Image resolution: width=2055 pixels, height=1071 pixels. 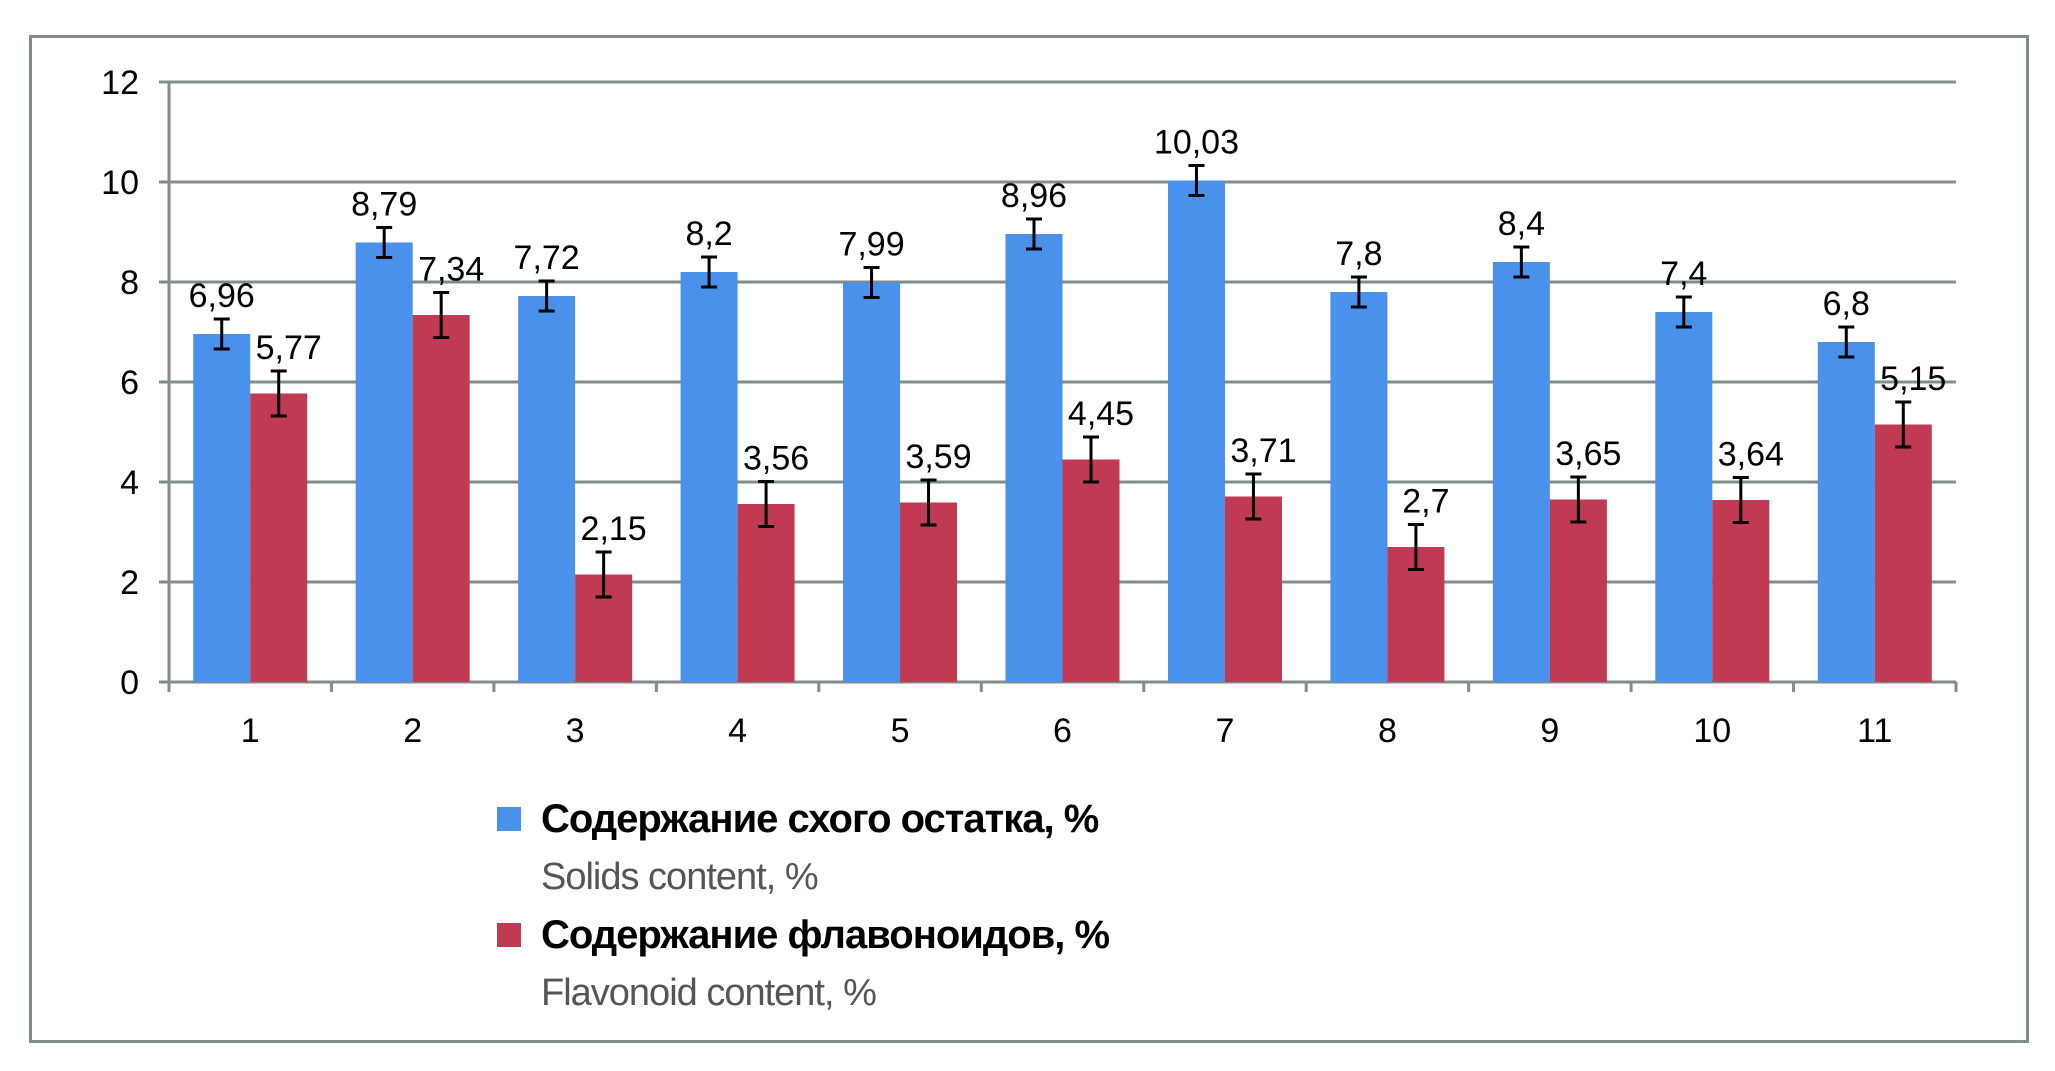 What do you see at coordinates (575, 731) in the screenshot?
I see `x-tick-label: 3` at bounding box center [575, 731].